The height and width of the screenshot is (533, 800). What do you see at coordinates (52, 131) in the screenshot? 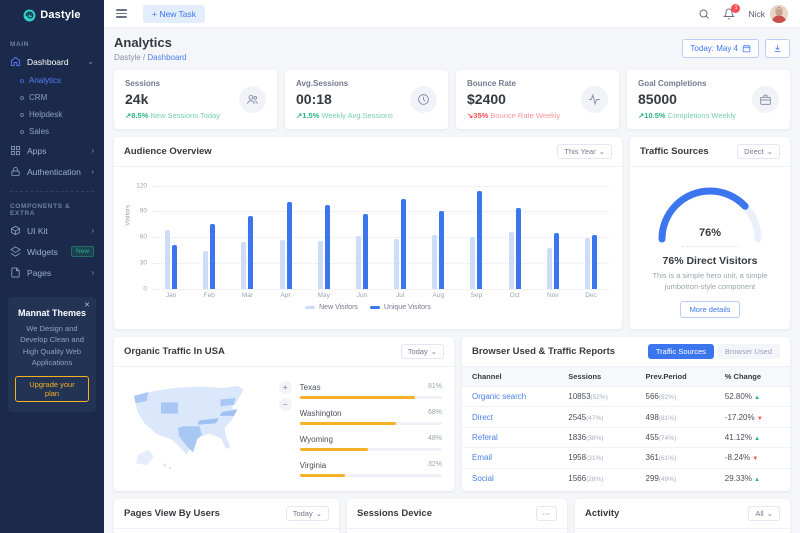
I see `sidebar-subitem-sales: Sales` at bounding box center [52, 131].